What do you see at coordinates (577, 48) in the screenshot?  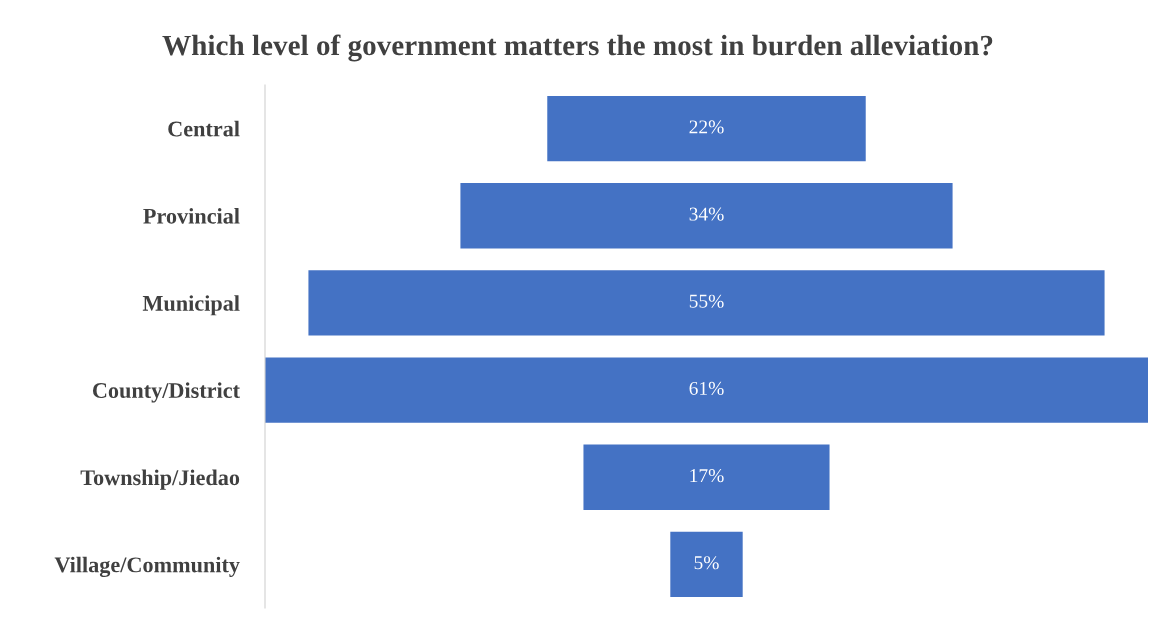 I see `text: Which level of government matters the most in burden alleviation?` at bounding box center [577, 48].